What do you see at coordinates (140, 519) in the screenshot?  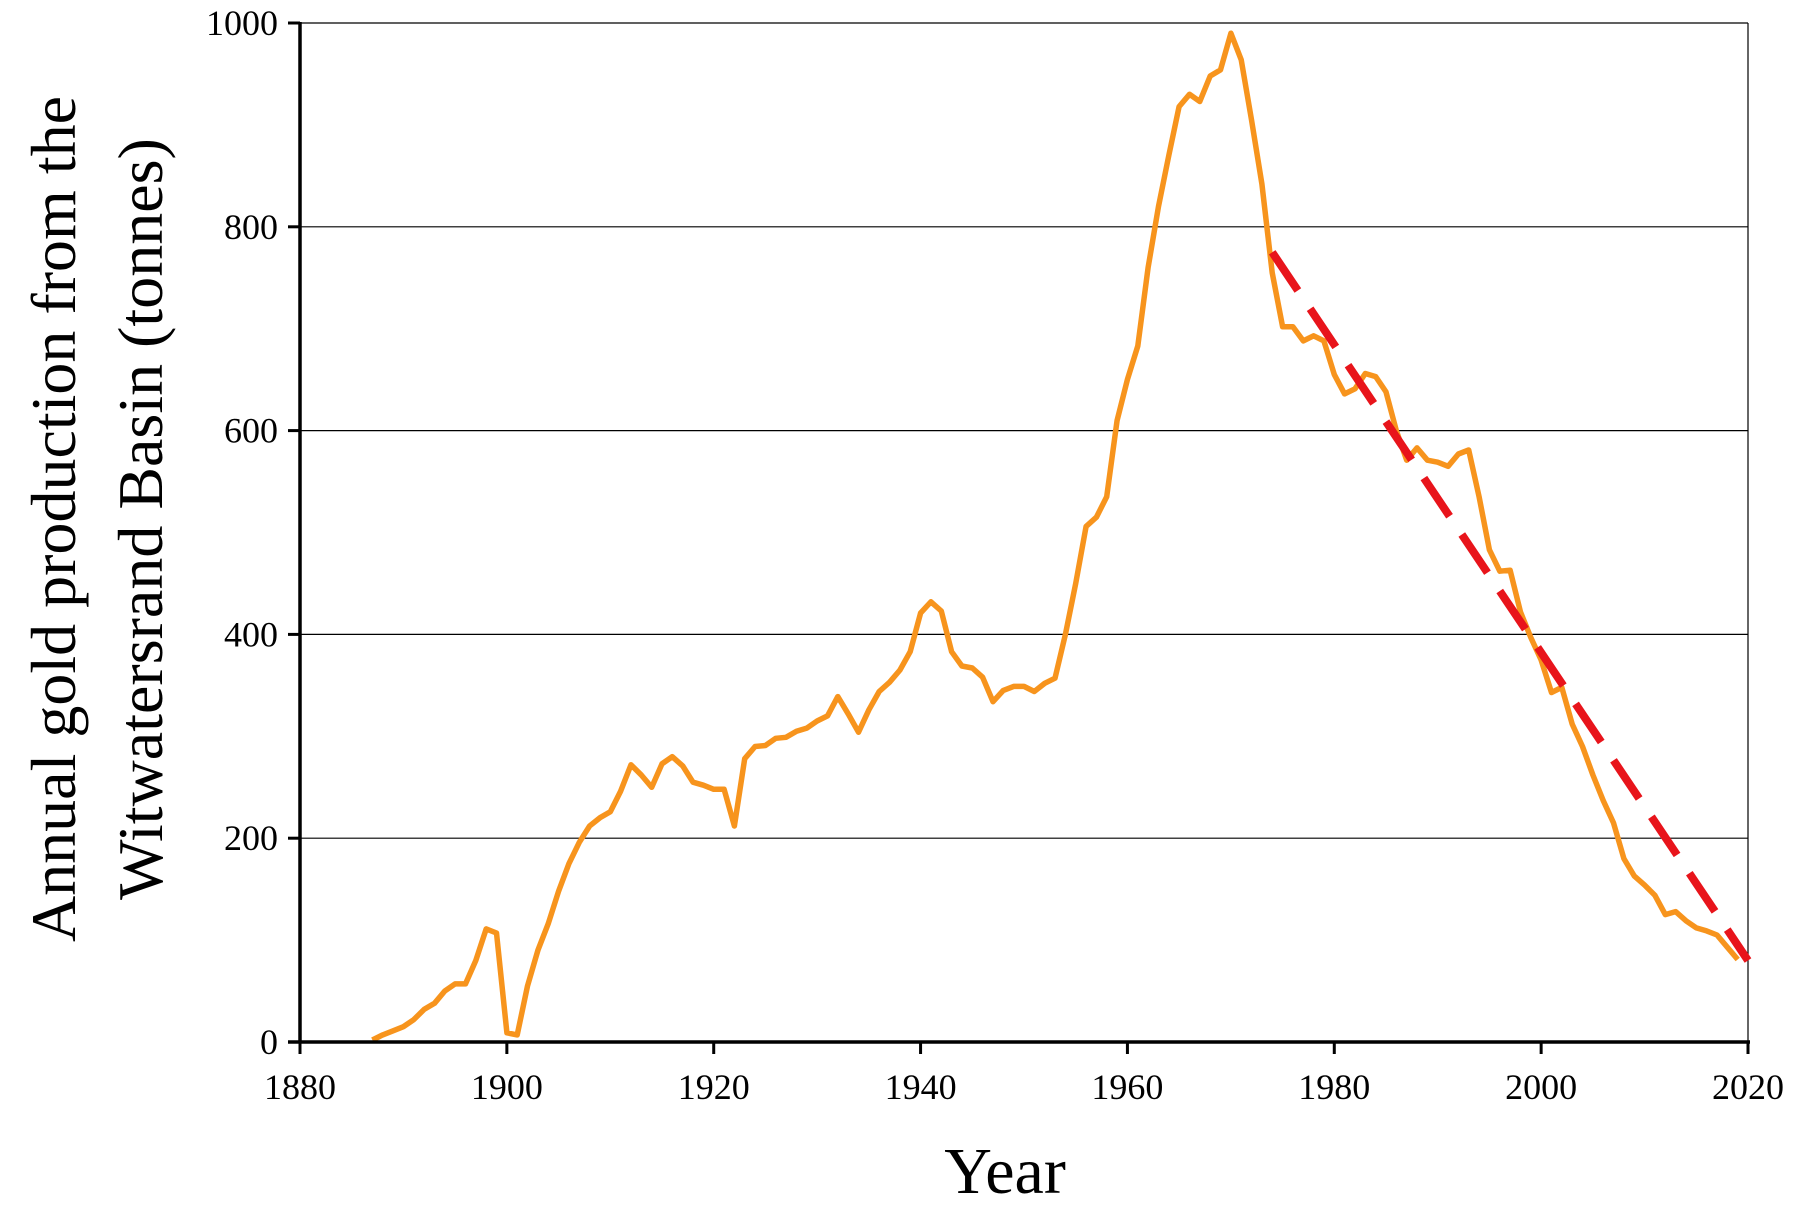 I see `y-axis-title-line2: Witwatersrand Basin (tonnes)` at bounding box center [140, 519].